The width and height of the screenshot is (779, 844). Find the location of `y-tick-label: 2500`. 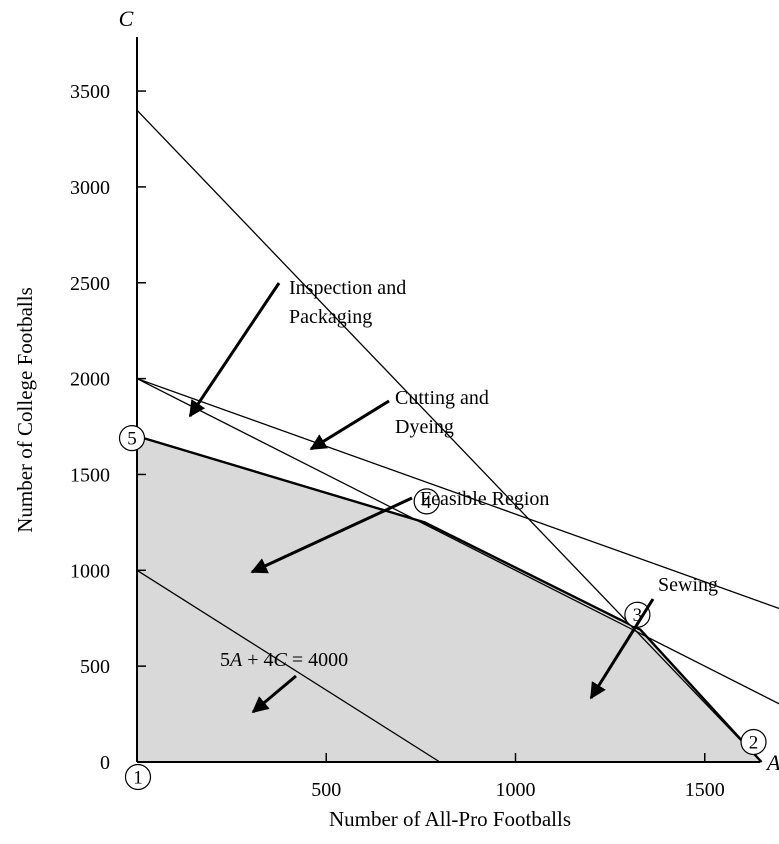

y-tick-label: 2500 is located at coordinates (90, 284).